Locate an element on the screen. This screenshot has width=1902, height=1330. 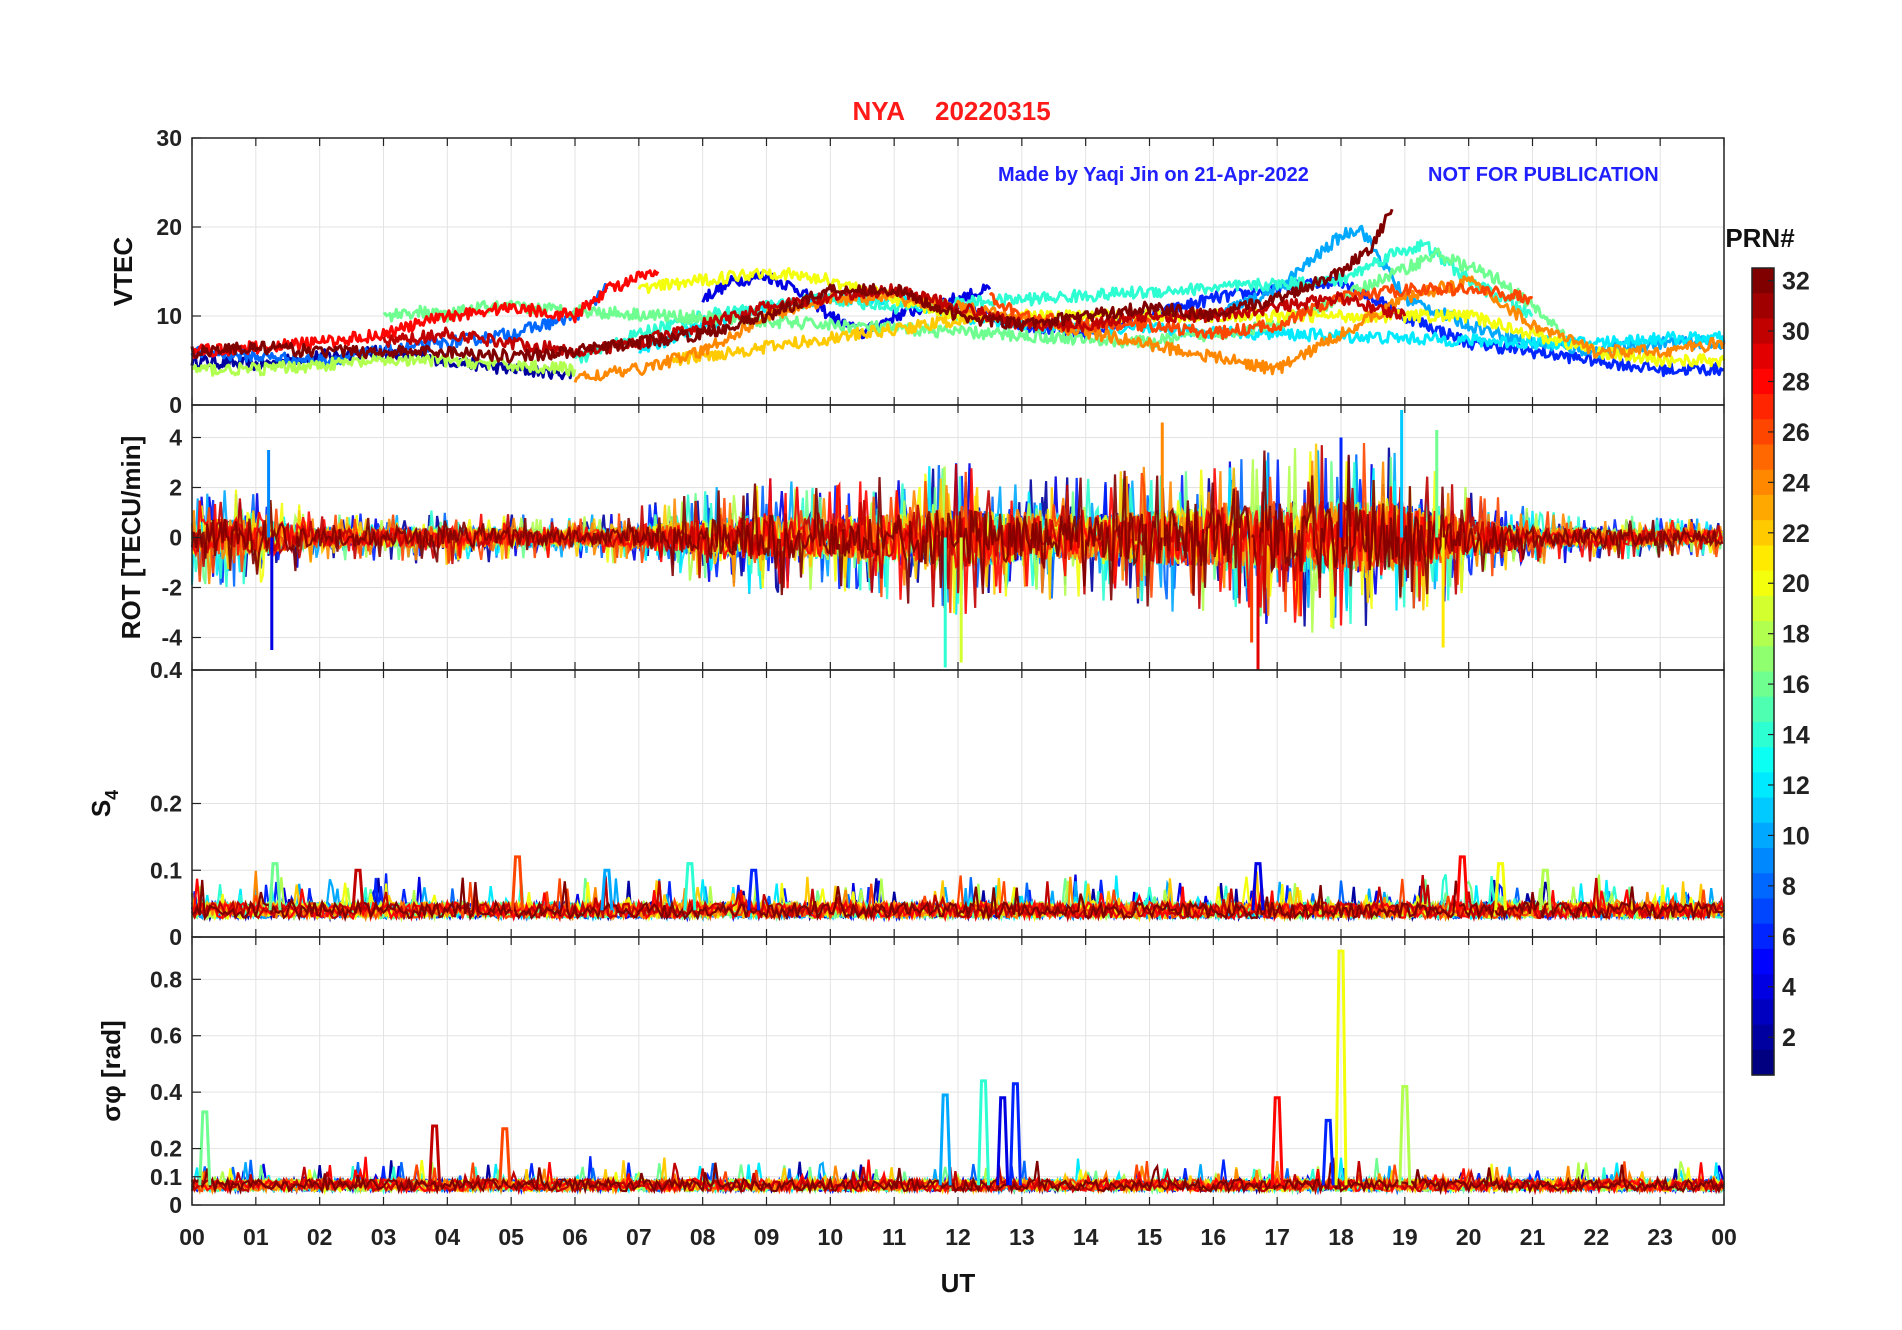
y-tick-label: 20 is located at coordinates (169, 227).